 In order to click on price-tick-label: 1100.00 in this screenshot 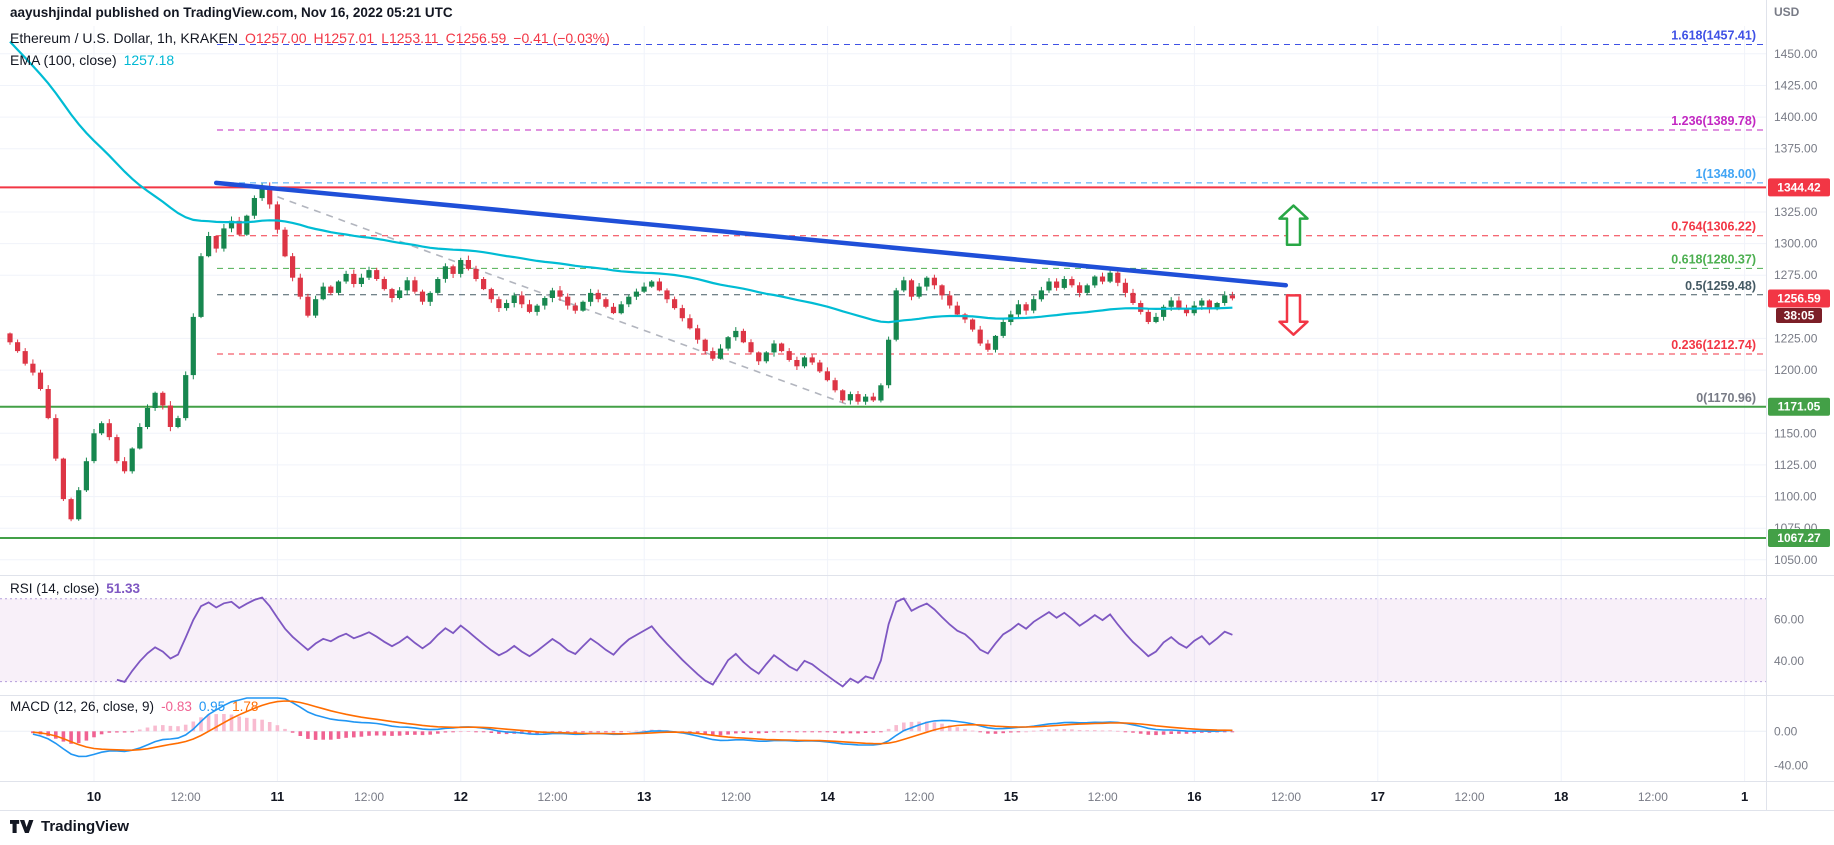, I will do `click(1795, 497)`.